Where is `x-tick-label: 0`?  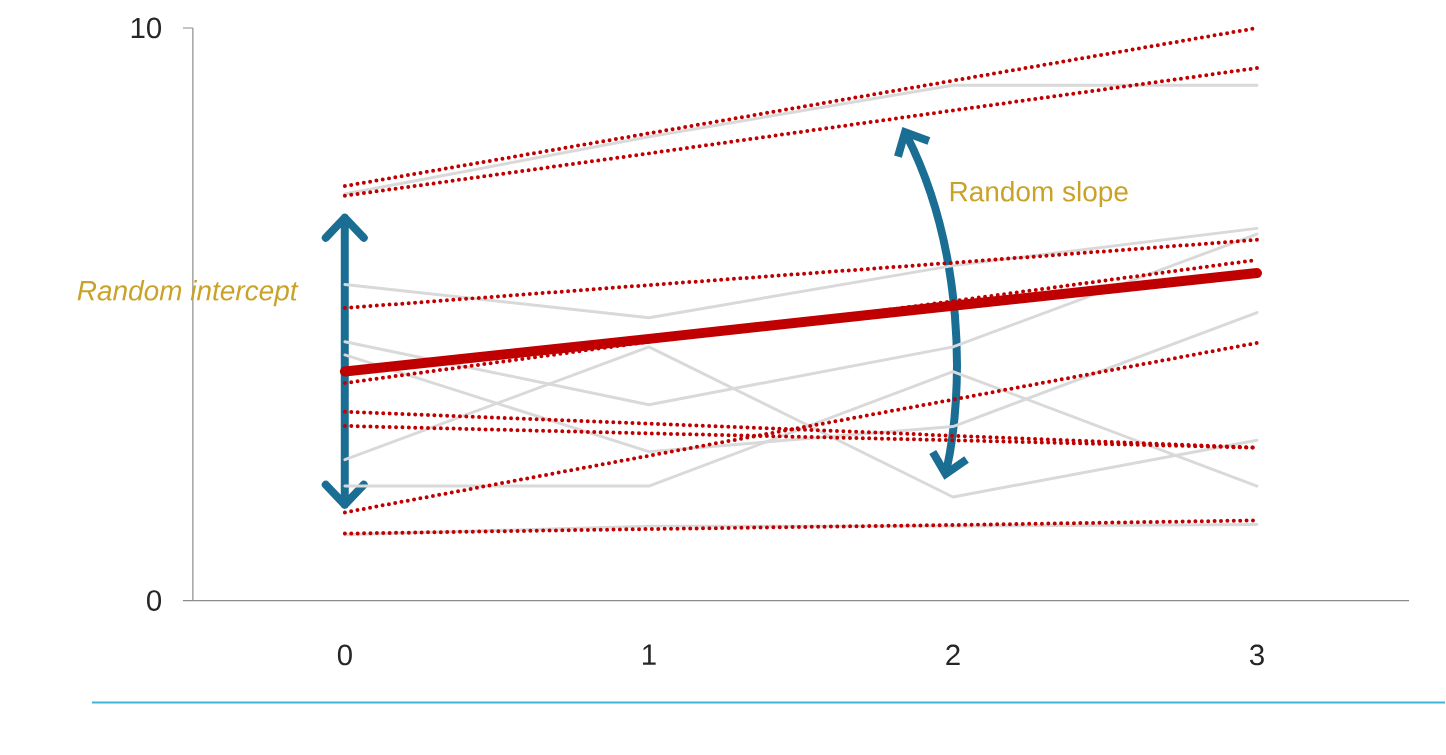
x-tick-label: 0 is located at coordinates (344, 655).